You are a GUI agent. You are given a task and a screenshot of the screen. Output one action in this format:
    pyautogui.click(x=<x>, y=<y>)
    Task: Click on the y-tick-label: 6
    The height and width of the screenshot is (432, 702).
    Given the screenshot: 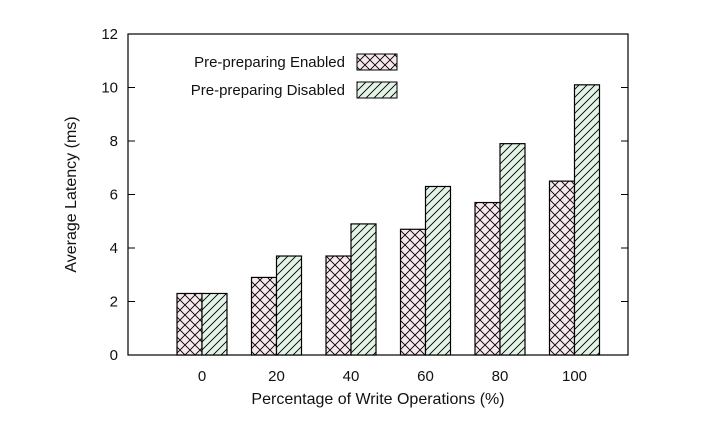 What is the action you would take?
    pyautogui.click(x=114, y=195)
    